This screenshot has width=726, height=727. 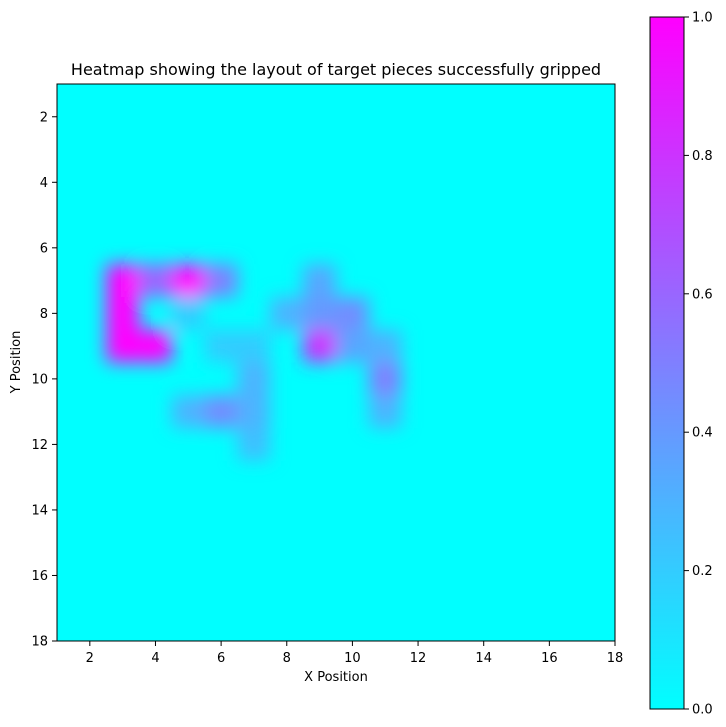 I want to click on y-tick-label: 16, so click(x=39, y=576).